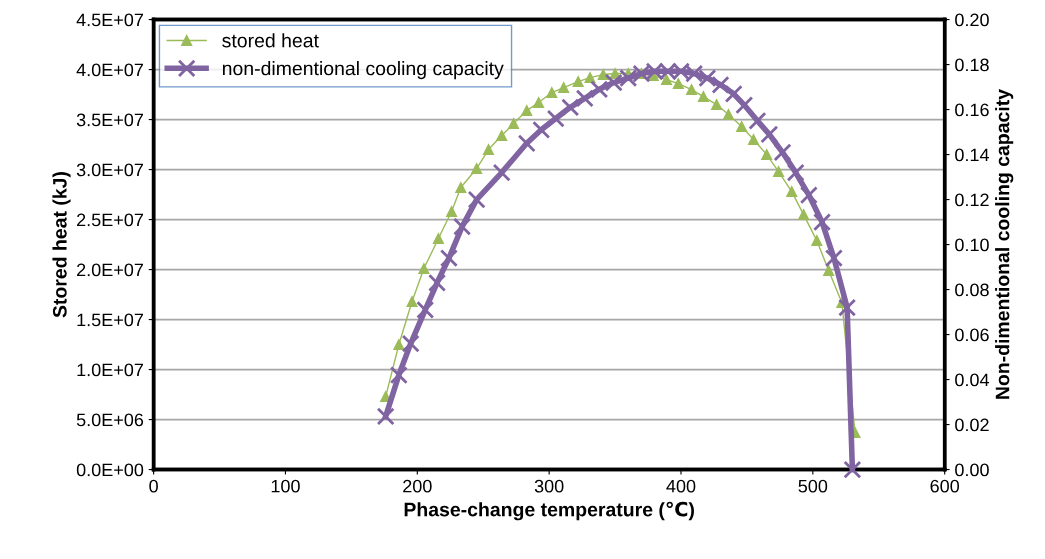 The width and height of the screenshot is (1045, 559). What do you see at coordinates (972, 335) in the screenshot?
I see `y2-tick-label: 0.06` at bounding box center [972, 335].